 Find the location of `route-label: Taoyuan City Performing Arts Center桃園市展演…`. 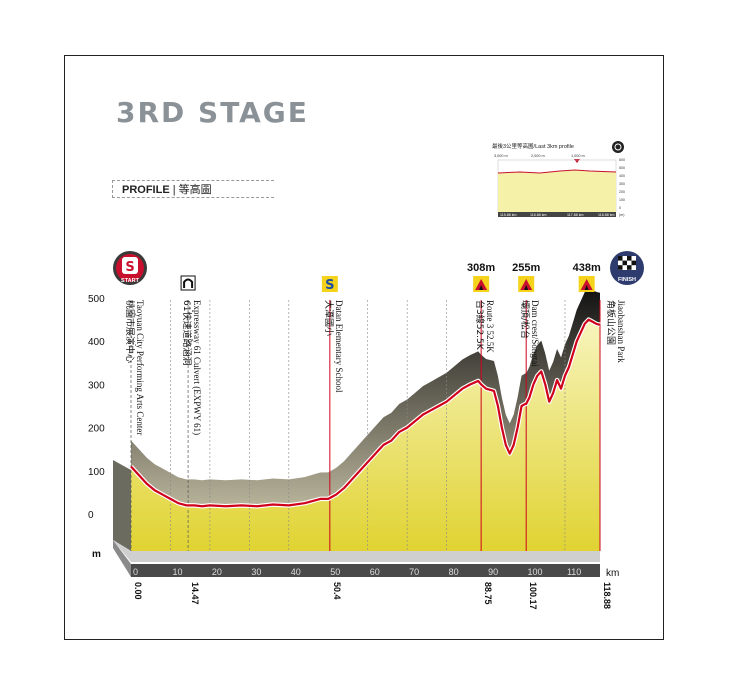

route-label: Taoyuan City Performing Arts Center桃園市展演… is located at coordinates (134, 367).